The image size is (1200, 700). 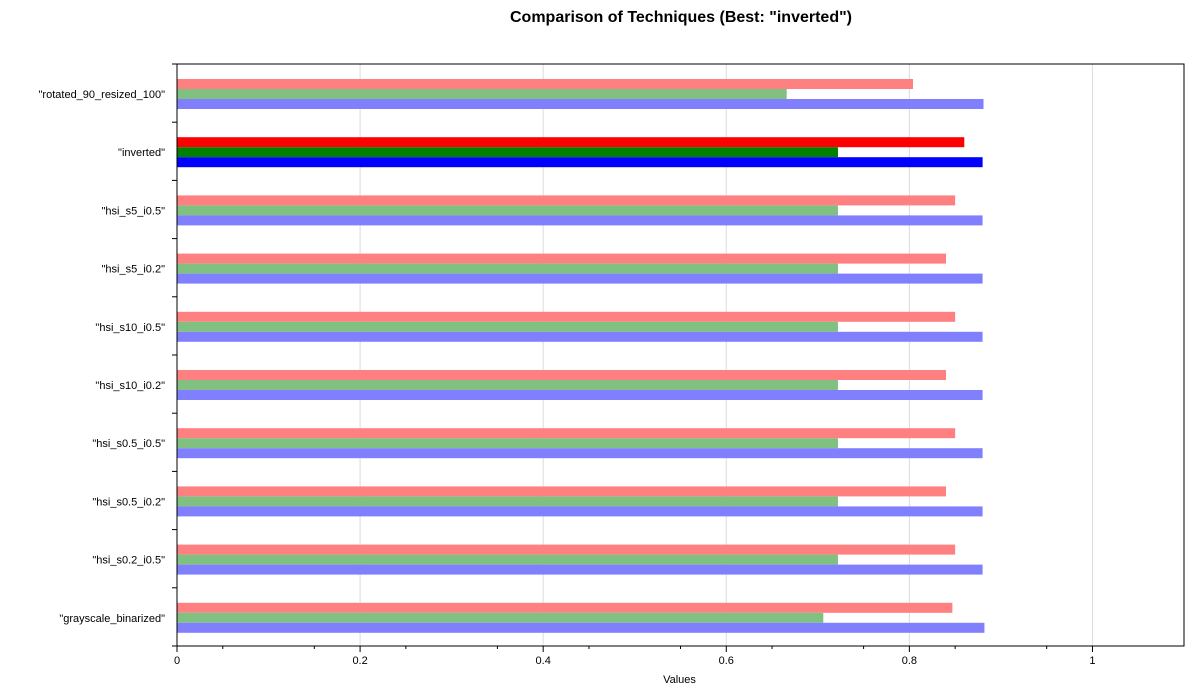 I want to click on x-tick-label-1: 0.2, so click(x=359, y=661).